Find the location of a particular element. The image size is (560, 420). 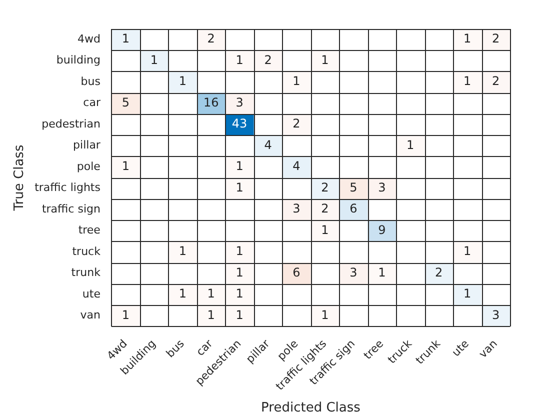

y-tick-label: car is located at coordinates (92, 103).